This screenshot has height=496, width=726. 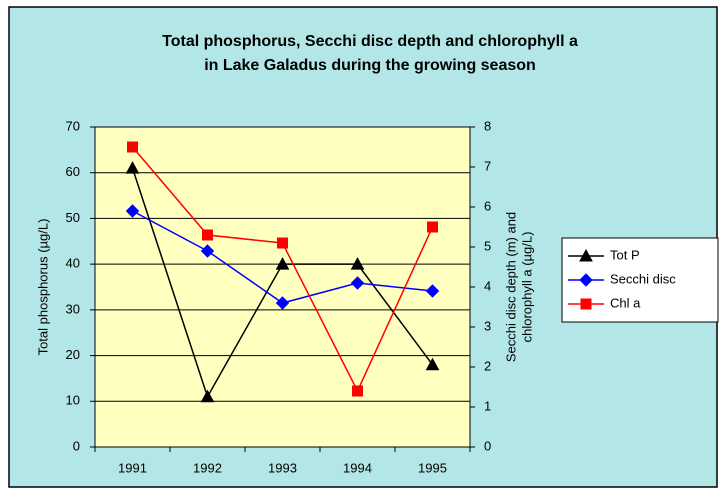 What do you see at coordinates (357, 467) in the screenshot?
I see `x-tick-label: 1994` at bounding box center [357, 467].